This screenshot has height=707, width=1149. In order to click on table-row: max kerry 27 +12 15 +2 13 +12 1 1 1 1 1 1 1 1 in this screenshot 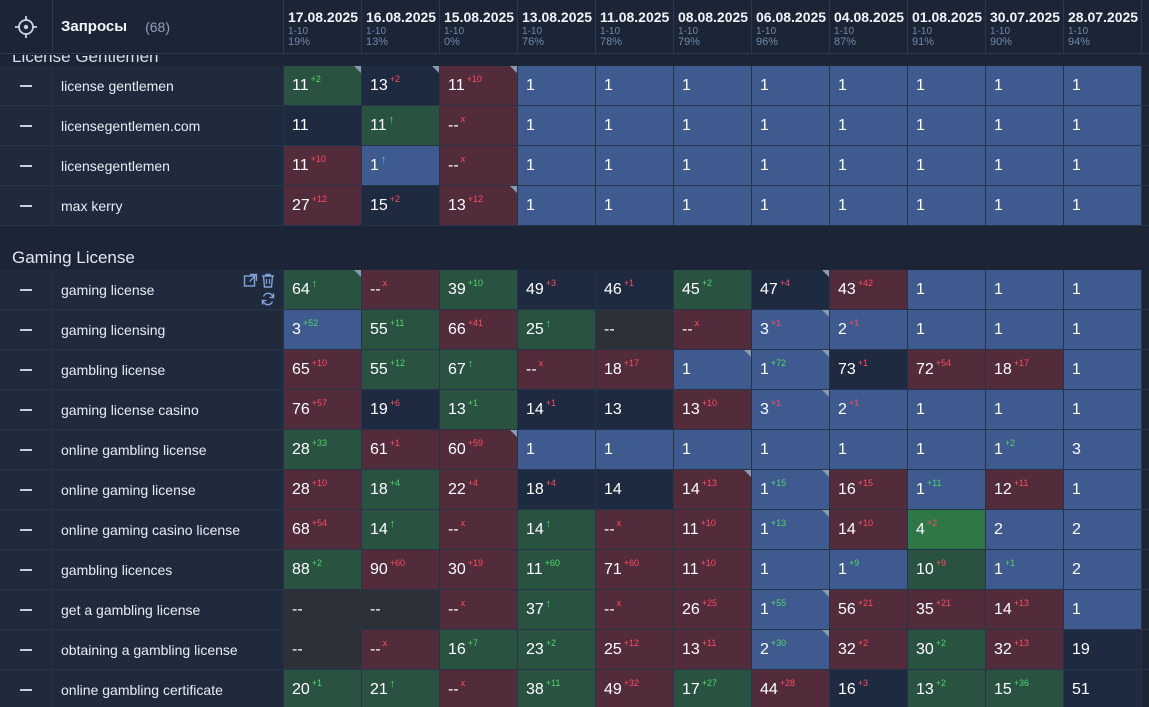, I will do `click(574, 206)`.